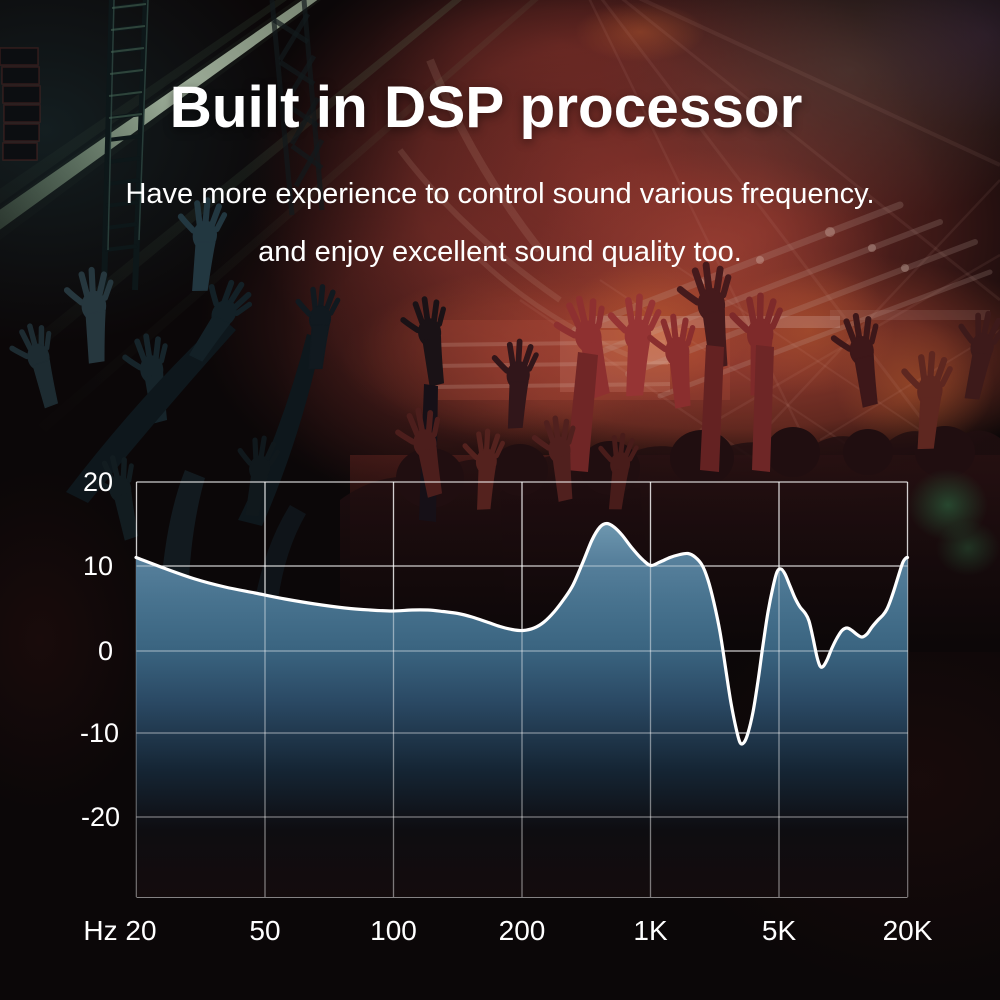  I want to click on svg-text: 5K, so click(779, 930).